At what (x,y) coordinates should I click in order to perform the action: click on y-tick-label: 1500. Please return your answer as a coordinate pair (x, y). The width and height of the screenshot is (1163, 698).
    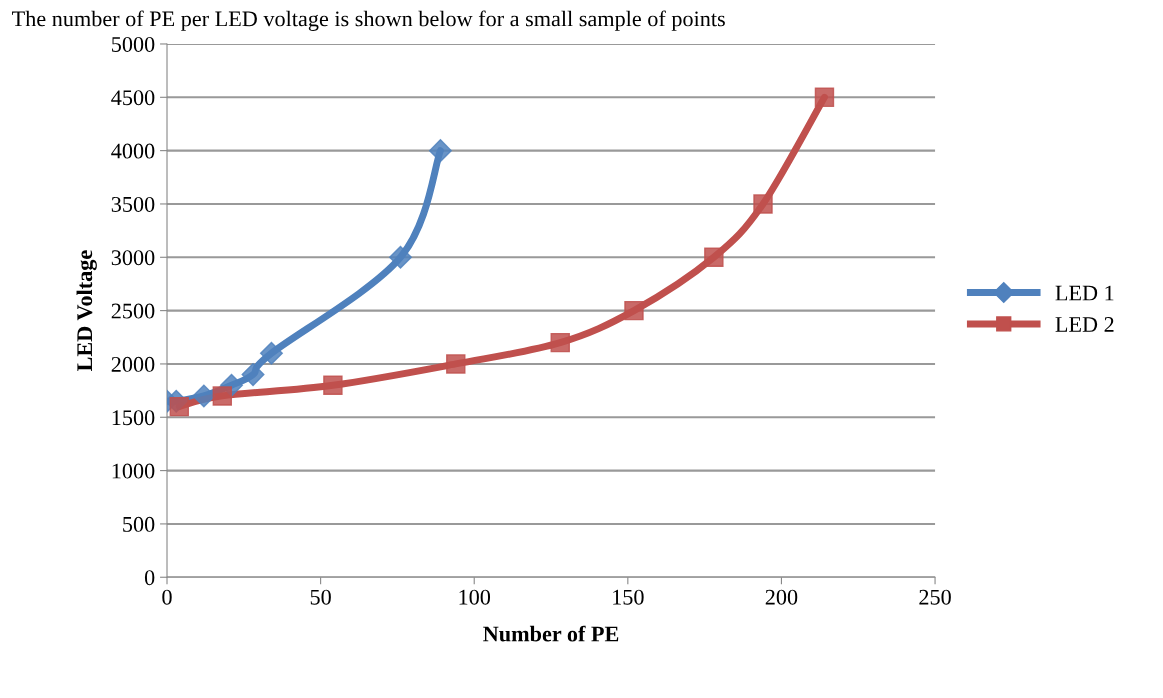
    Looking at the image, I should click on (133, 418).